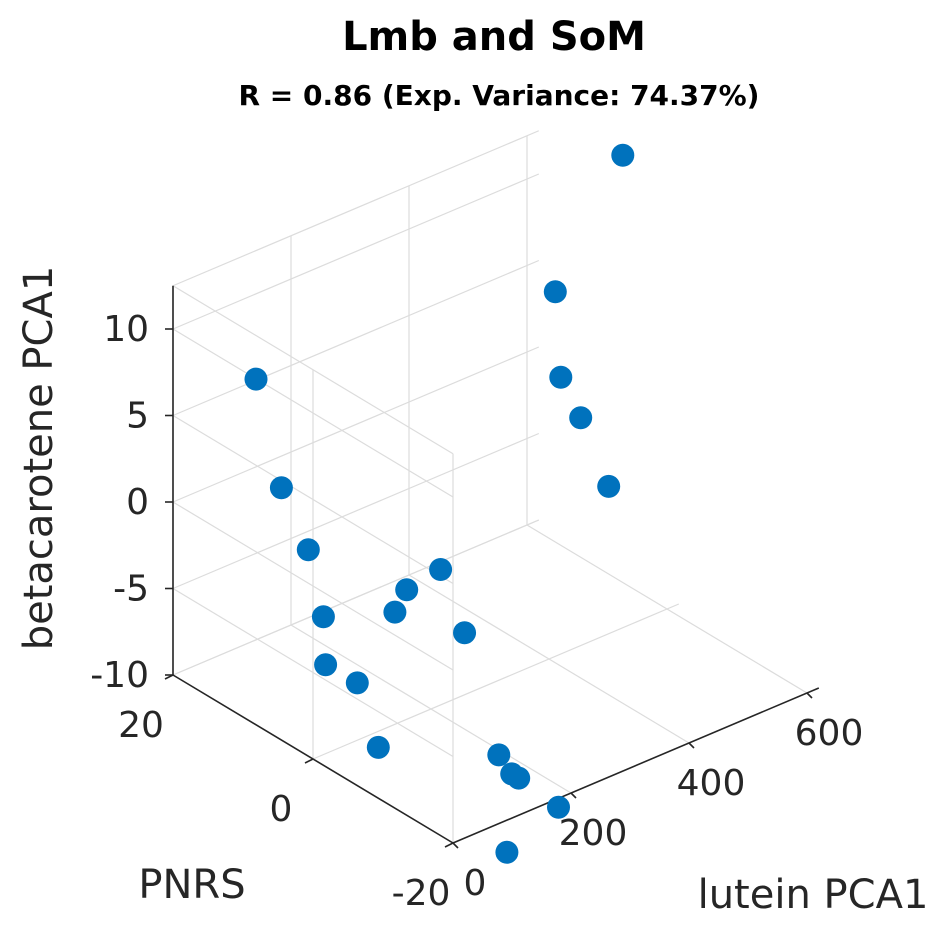 The image size is (945, 945). Describe the element at coordinates (281, 809) in the screenshot. I see `y-tick-label: 0` at that location.